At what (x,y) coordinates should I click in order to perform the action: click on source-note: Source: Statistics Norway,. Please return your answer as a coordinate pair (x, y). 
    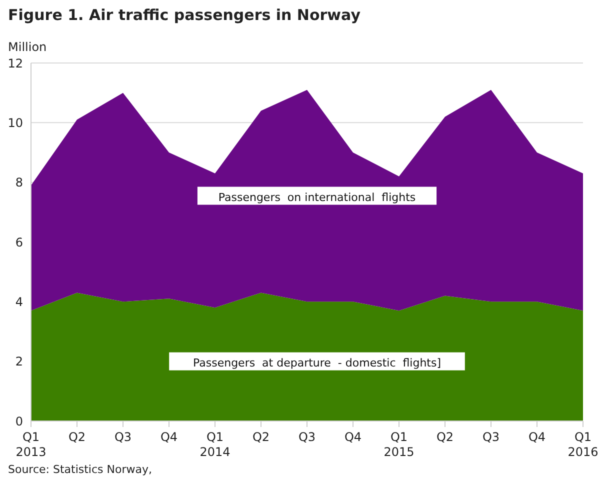
    Looking at the image, I should click on (80, 469).